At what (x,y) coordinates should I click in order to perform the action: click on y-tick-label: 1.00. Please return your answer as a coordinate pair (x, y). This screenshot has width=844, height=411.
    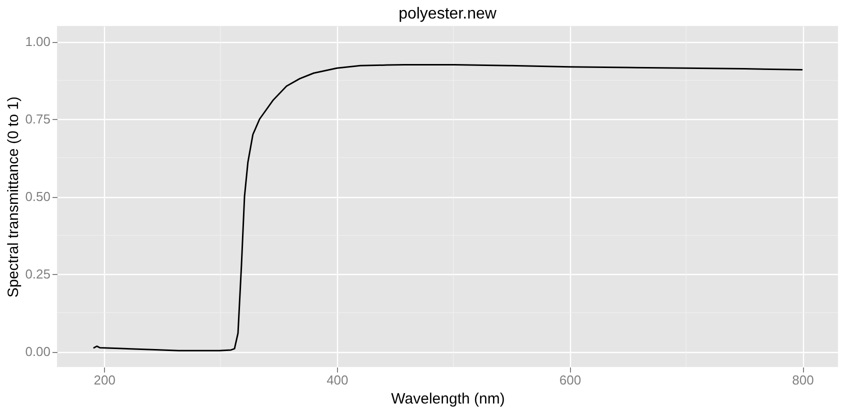
    Looking at the image, I should click on (37, 41).